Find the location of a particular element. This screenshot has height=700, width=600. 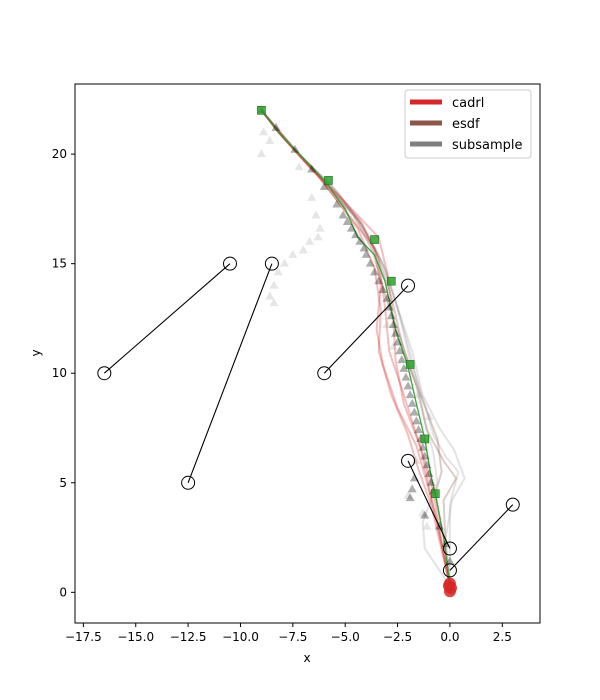

legend-label-esdf: esdf is located at coordinates (466, 124).